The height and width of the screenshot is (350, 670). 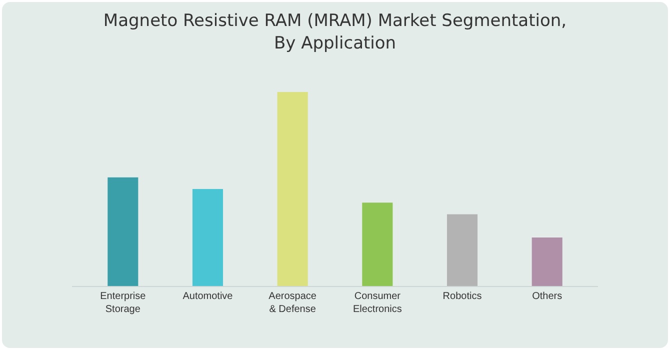 What do you see at coordinates (462, 296) in the screenshot?
I see `x-tick-label: Robotics` at bounding box center [462, 296].